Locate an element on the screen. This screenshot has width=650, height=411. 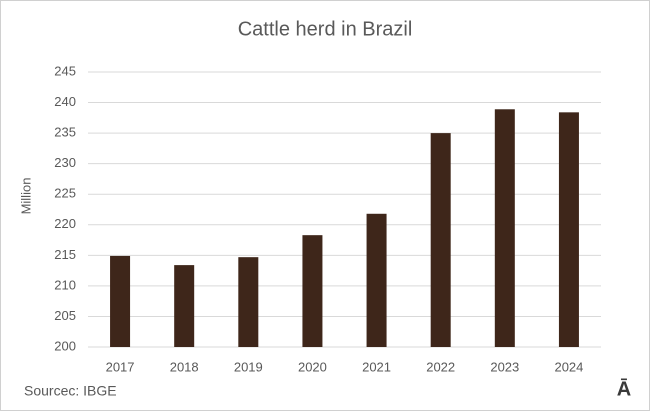
x-tick-label: 2021 is located at coordinates (376, 366).